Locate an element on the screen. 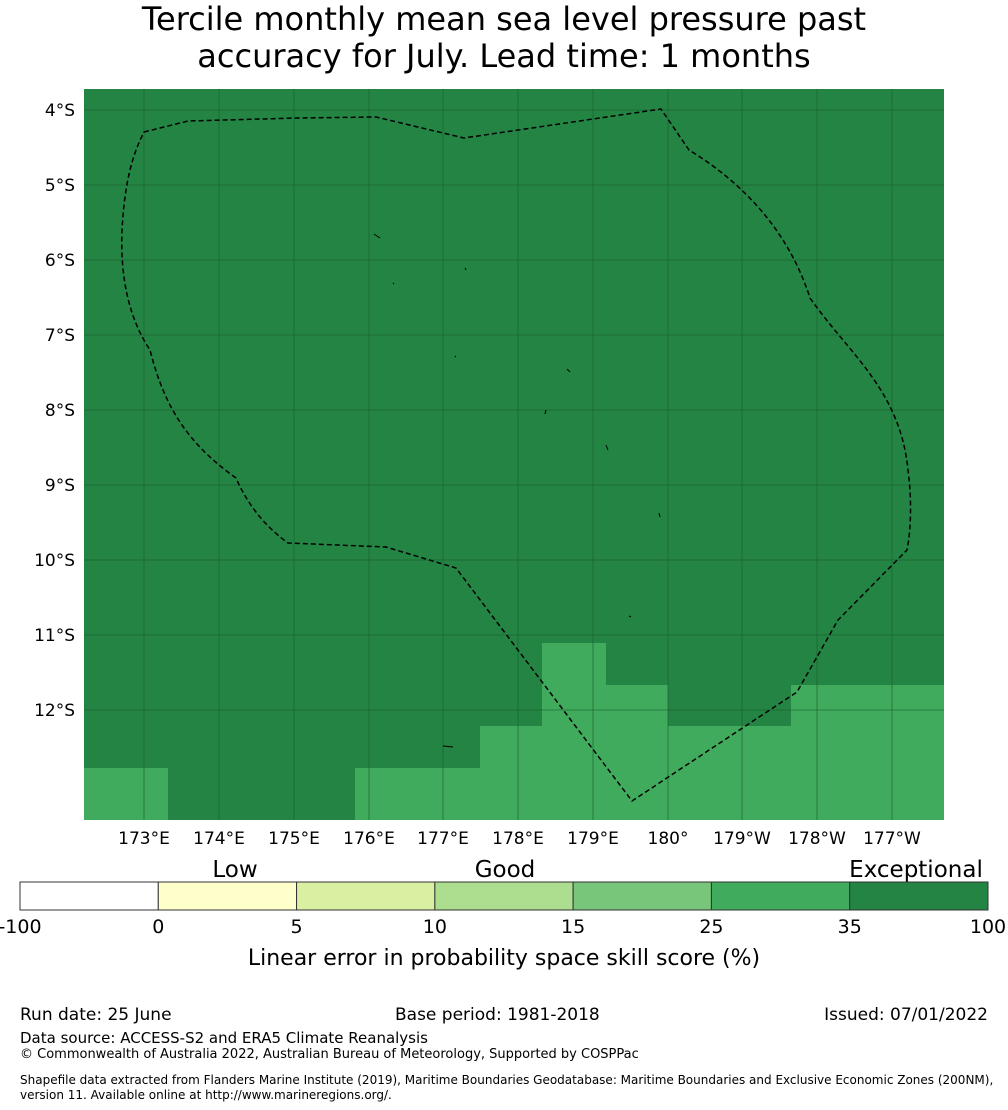  colorbar-tick-label: 0 is located at coordinates (158, 927).